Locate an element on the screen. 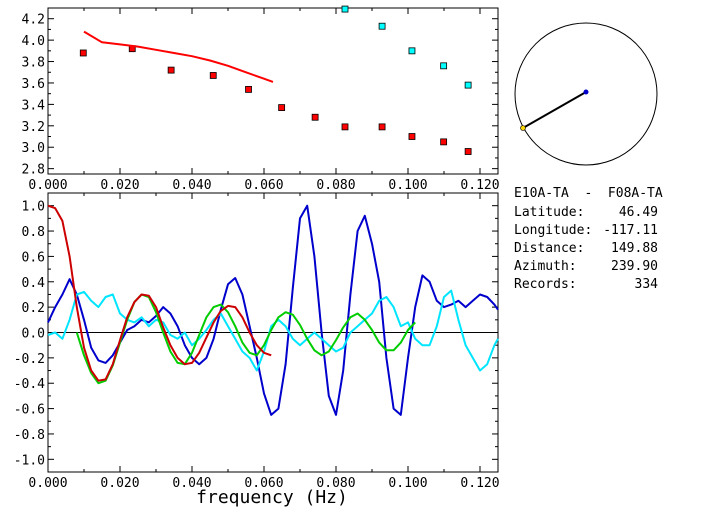  y-tick-label: 0.8 is located at coordinates (33, 232).